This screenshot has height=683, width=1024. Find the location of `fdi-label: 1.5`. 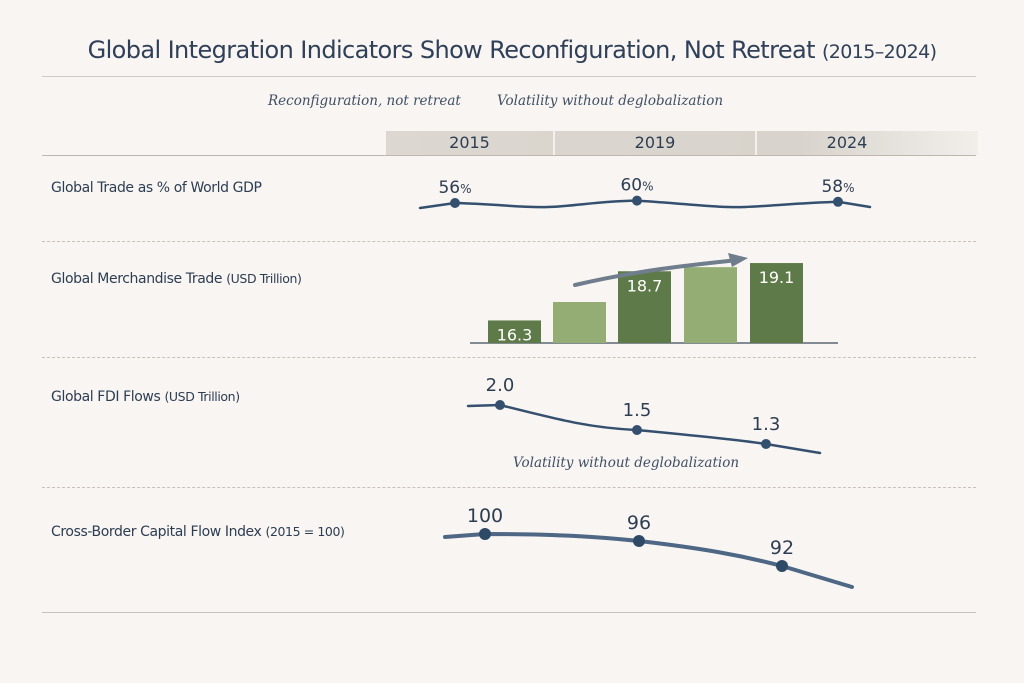

fdi-label: 1.5 is located at coordinates (637, 410).